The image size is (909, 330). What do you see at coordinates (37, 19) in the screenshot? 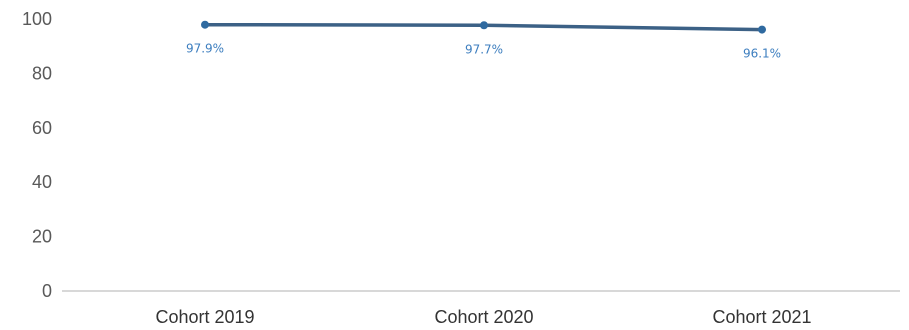
I see `y-tick-label: 100` at bounding box center [37, 19].